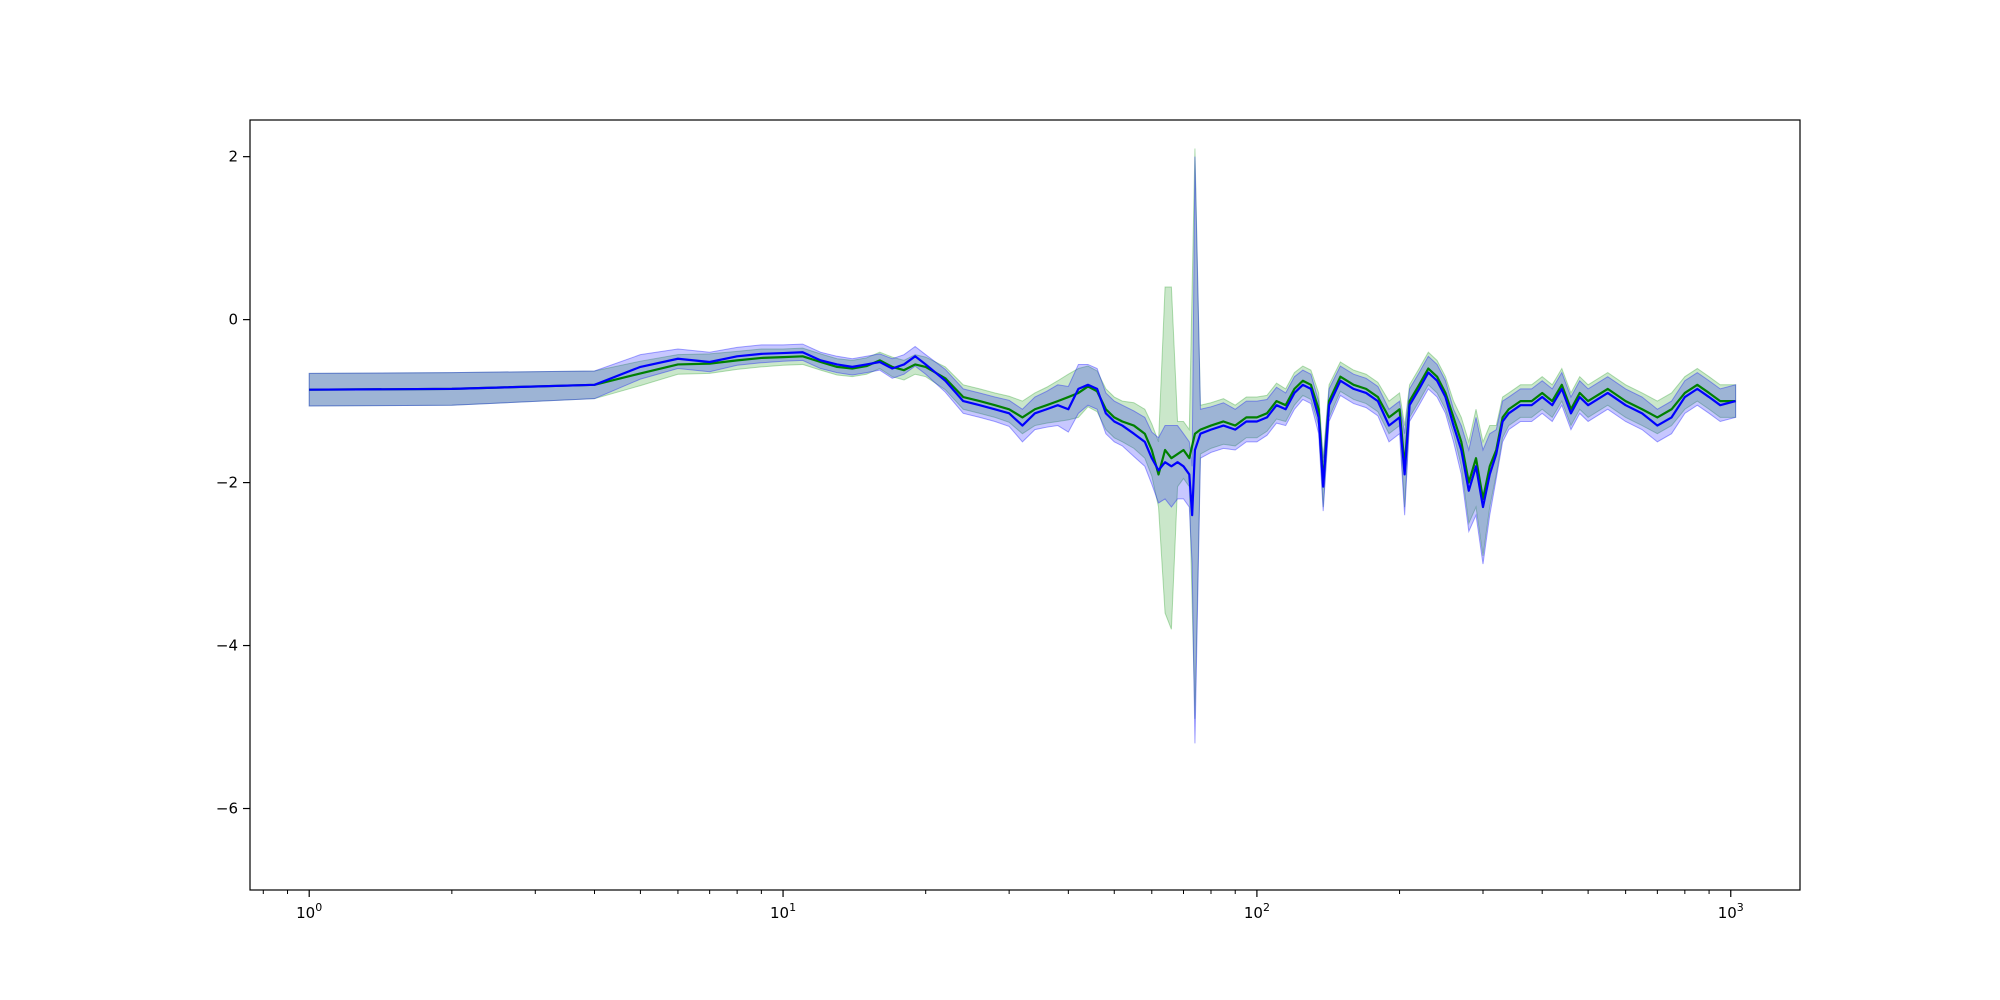 The height and width of the screenshot is (1000, 2000). I want to click on series-1-line, so click(1022, 427).